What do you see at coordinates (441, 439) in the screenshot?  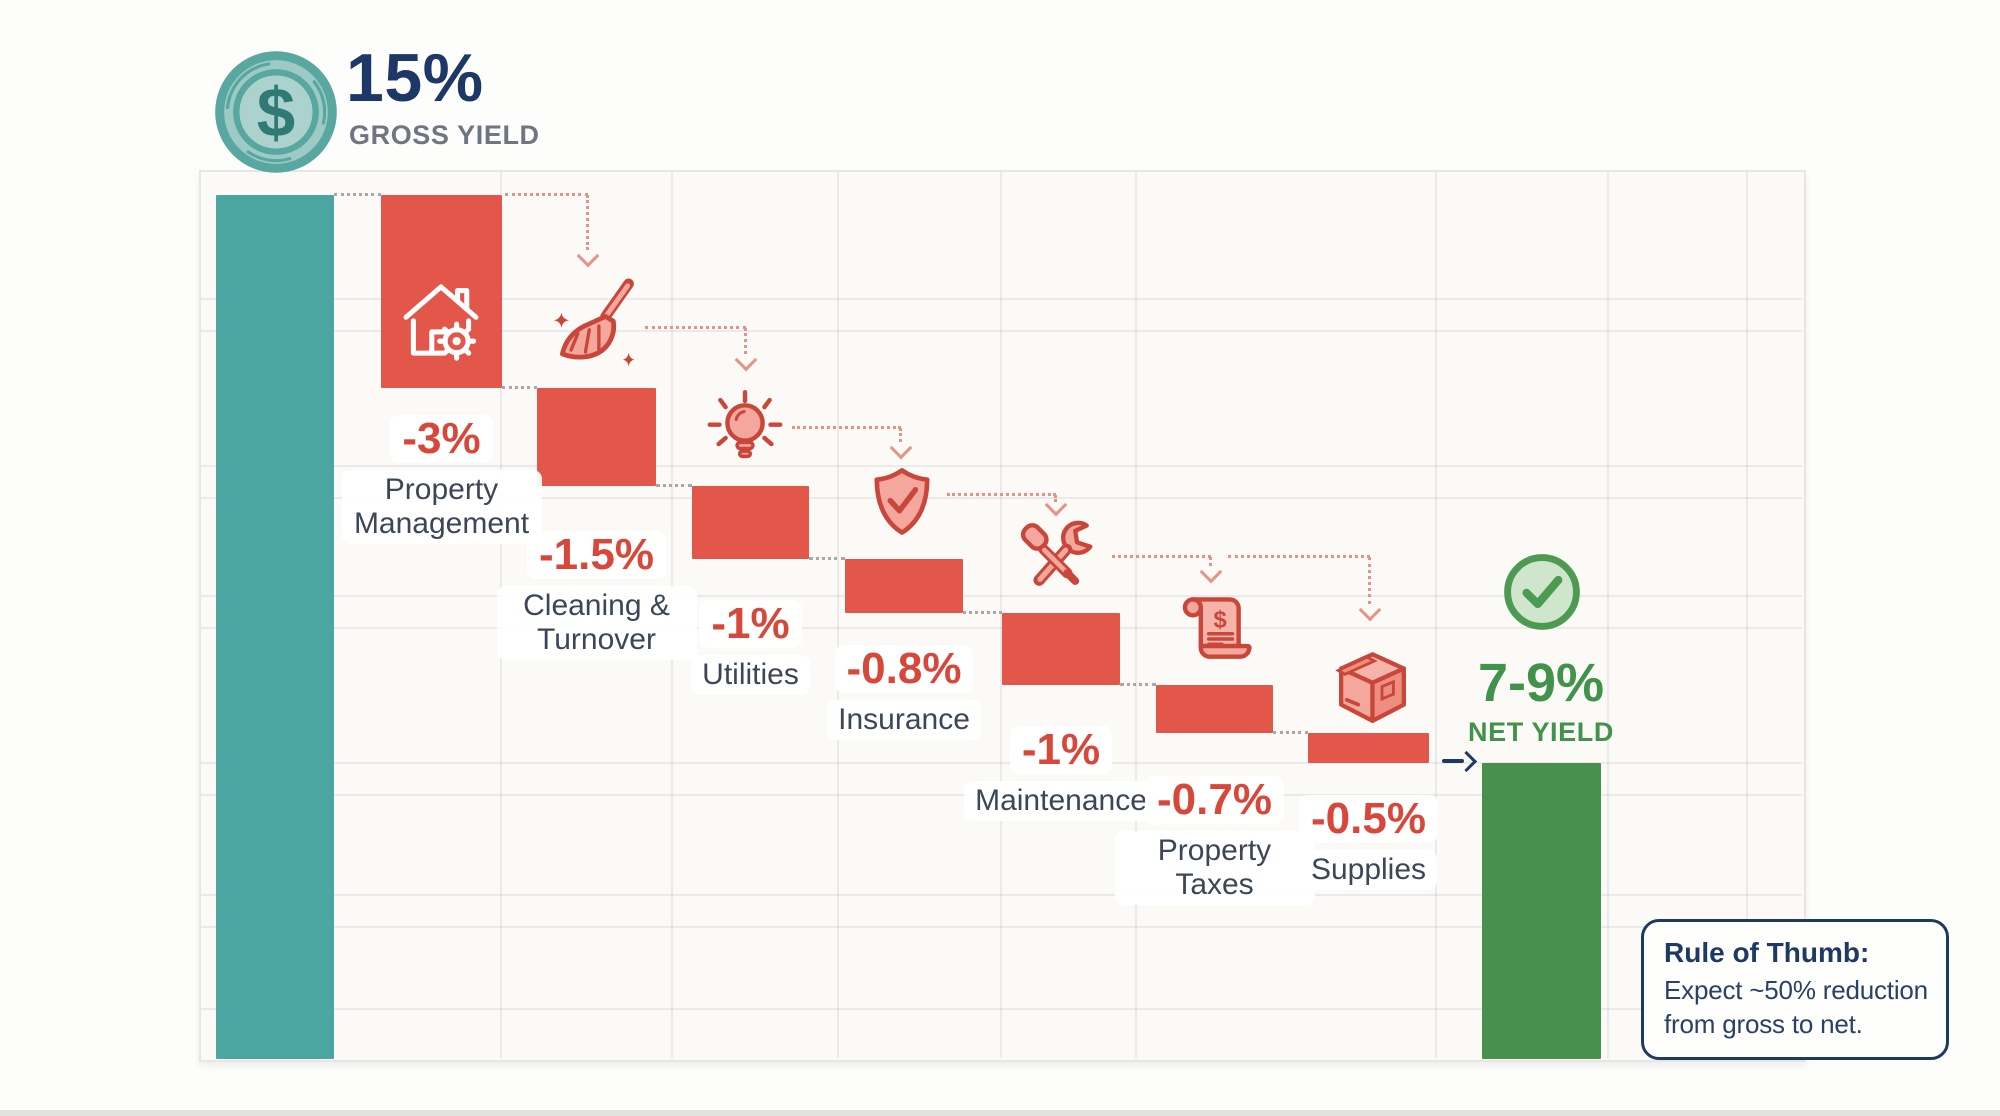 I see `step-delta-label: -3%` at bounding box center [441, 439].